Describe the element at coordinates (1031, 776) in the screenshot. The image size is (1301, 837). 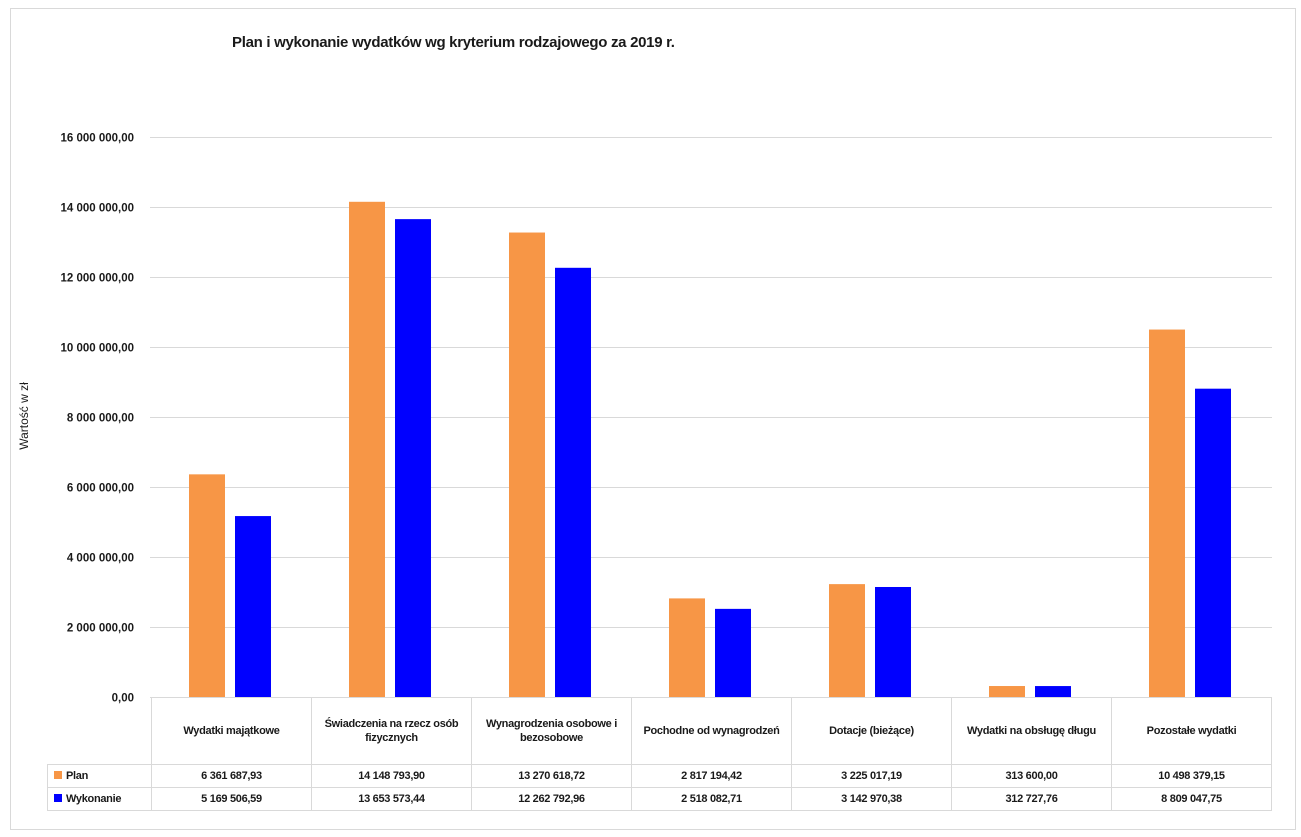
I see `table-cell: 313 600,00` at that location.